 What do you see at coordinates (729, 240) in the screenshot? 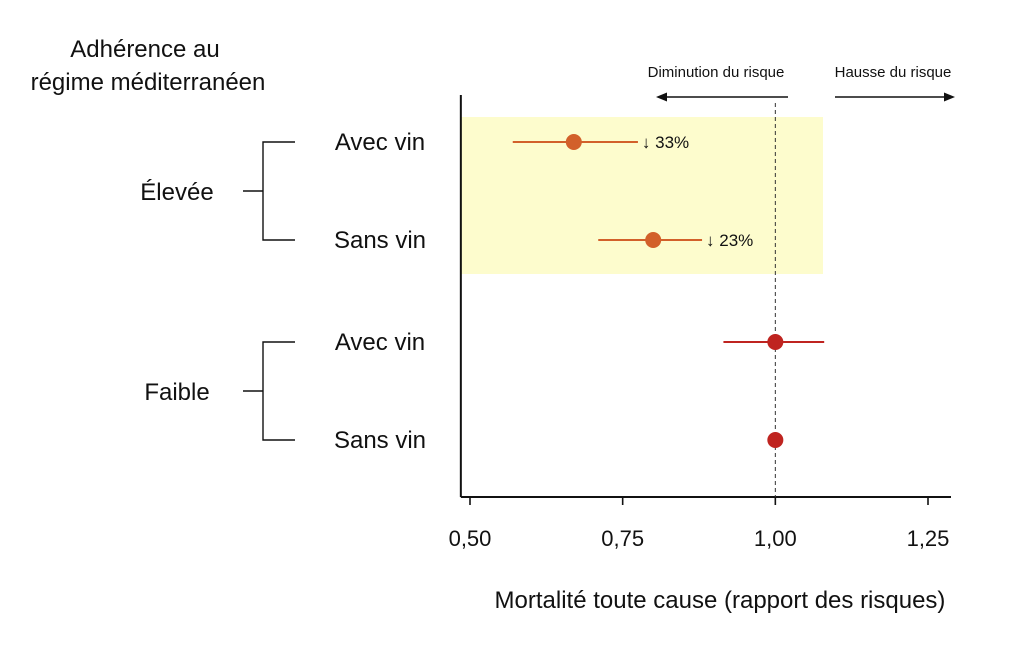
I see `risk-change-label: ↓ 23%` at bounding box center [729, 240].